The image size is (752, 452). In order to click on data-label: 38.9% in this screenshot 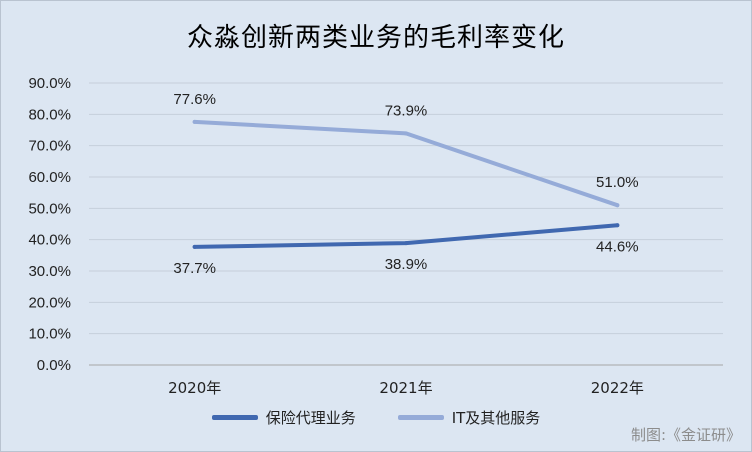, I will do `click(406, 264)`.